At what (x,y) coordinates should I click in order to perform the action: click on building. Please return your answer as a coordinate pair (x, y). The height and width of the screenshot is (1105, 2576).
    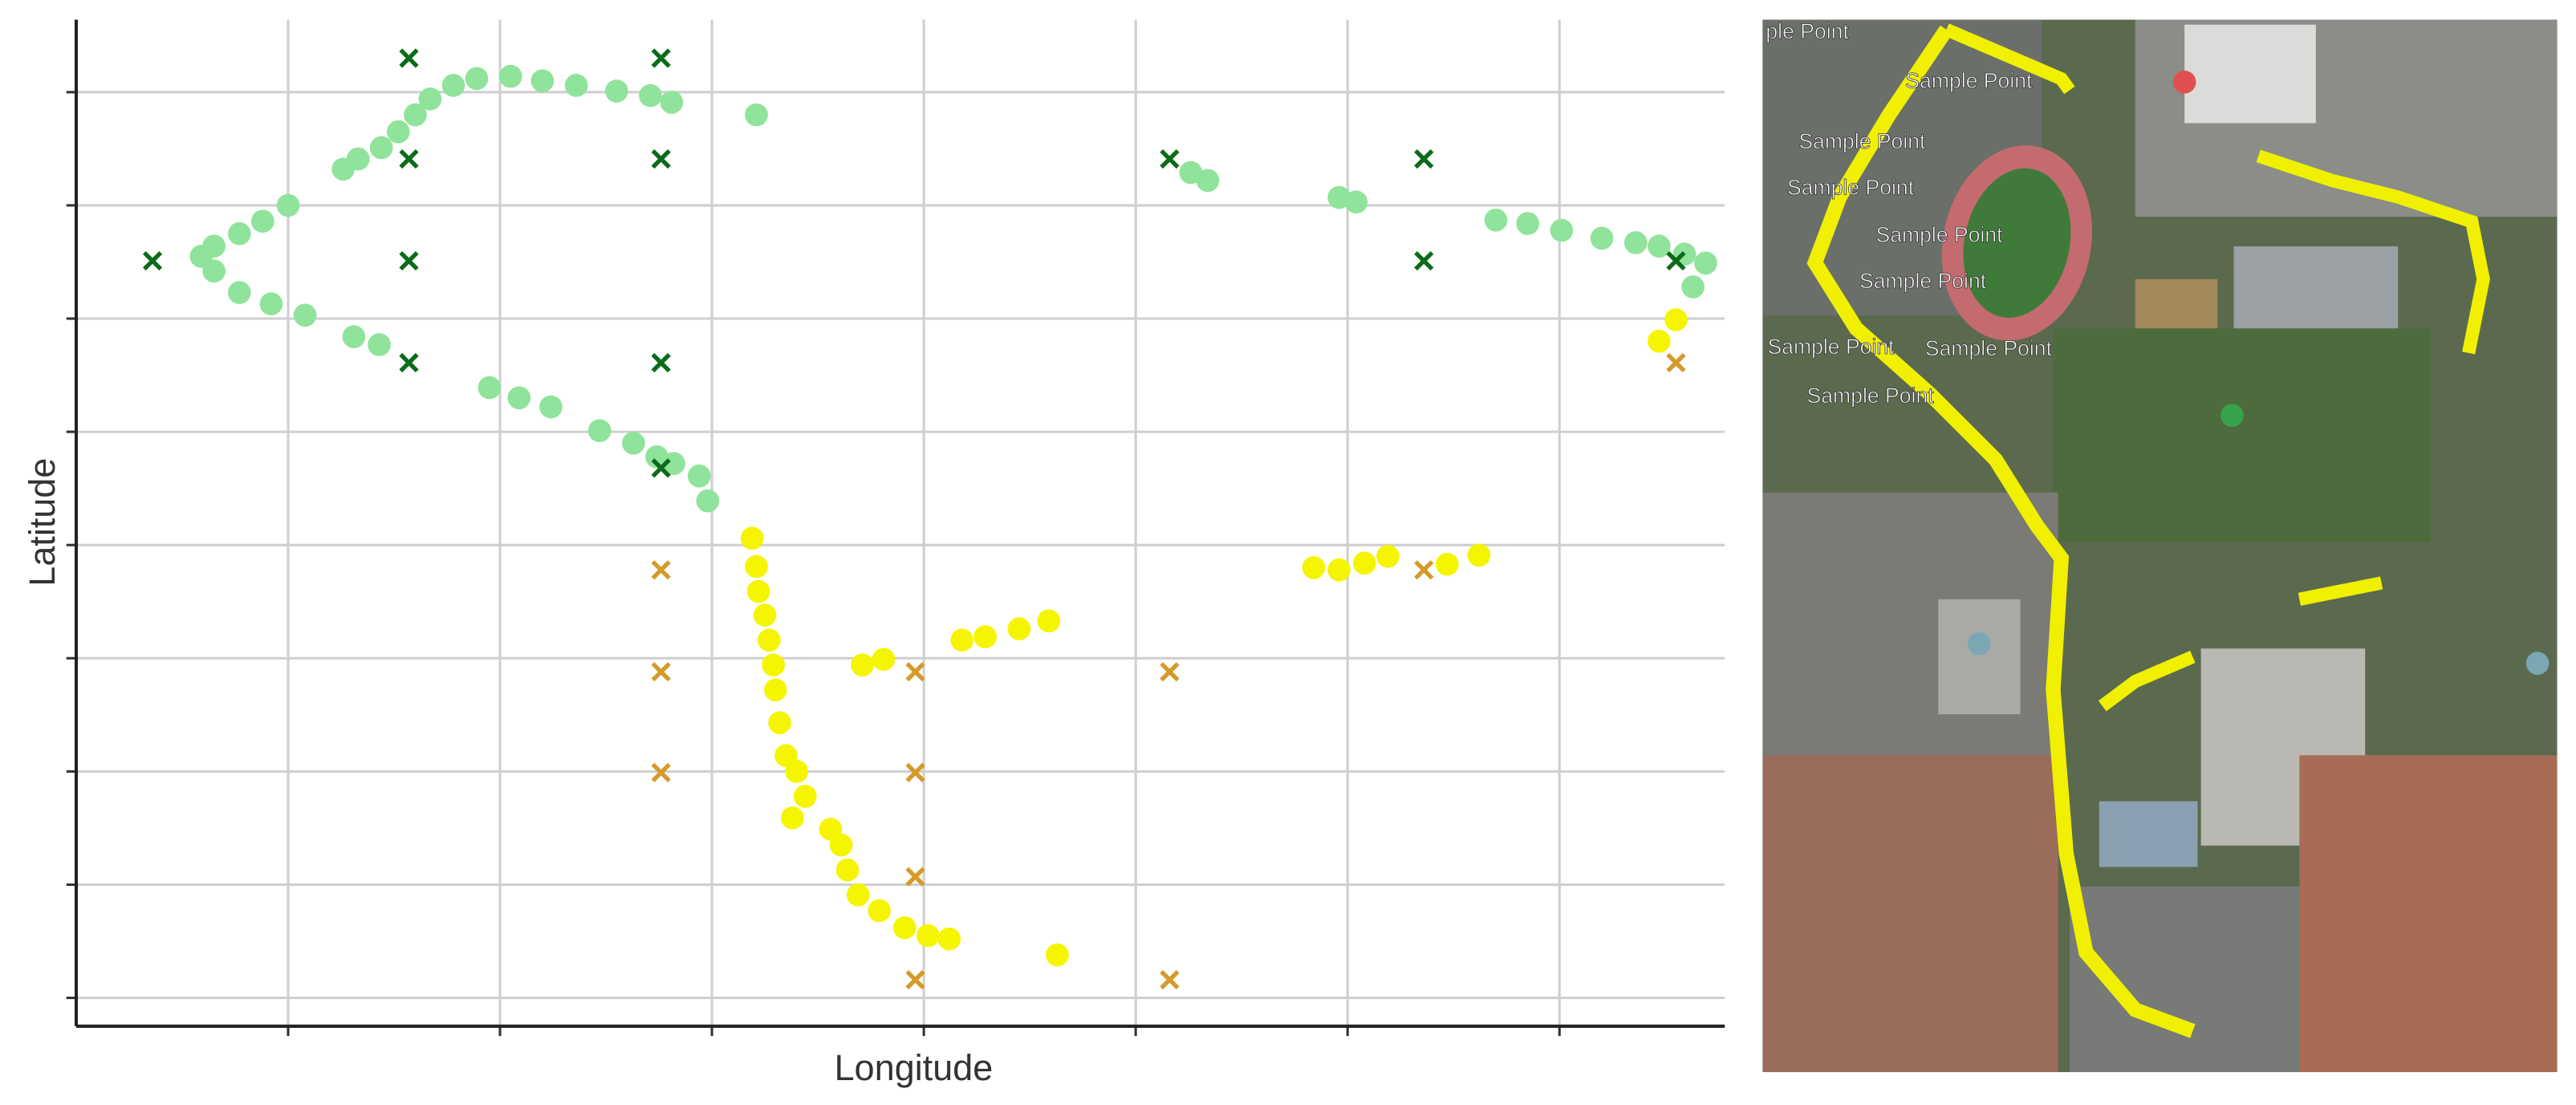
    Looking at the image, I should click on (1979, 657).